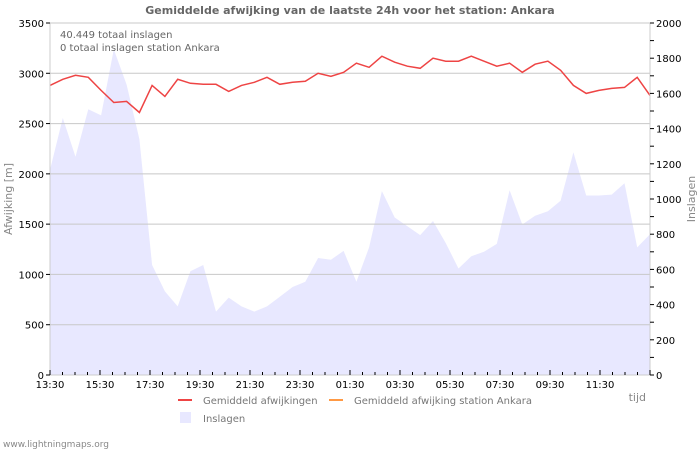  Describe the element at coordinates (185, 417) in the screenshot. I see `legend-swatch-inslagen` at that location.